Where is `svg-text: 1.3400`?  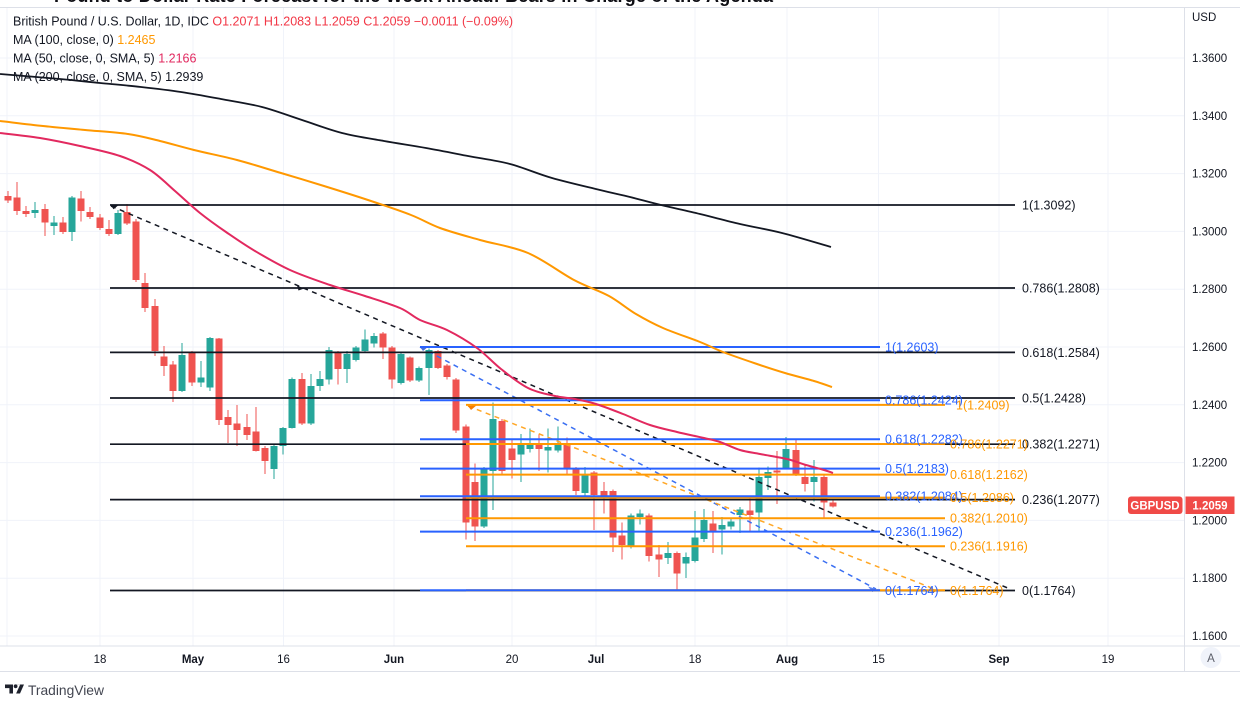 svg-text: 1.3400 is located at coordinates (1209, 117).